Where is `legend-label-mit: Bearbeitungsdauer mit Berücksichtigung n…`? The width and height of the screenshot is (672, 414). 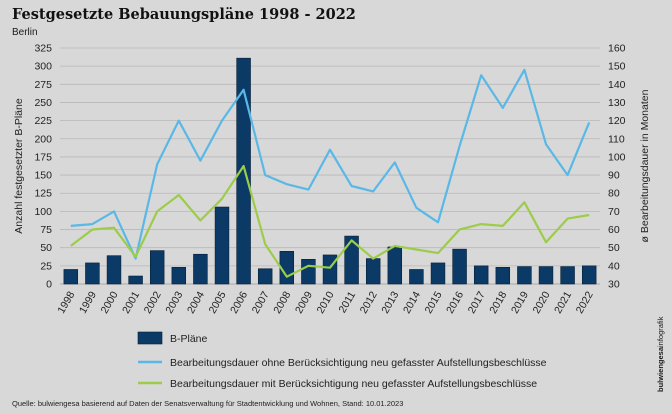
legend-label-mit: Bearbeitungsdauer mit Berücksichtigung n… is located at coordinates (353, 384).